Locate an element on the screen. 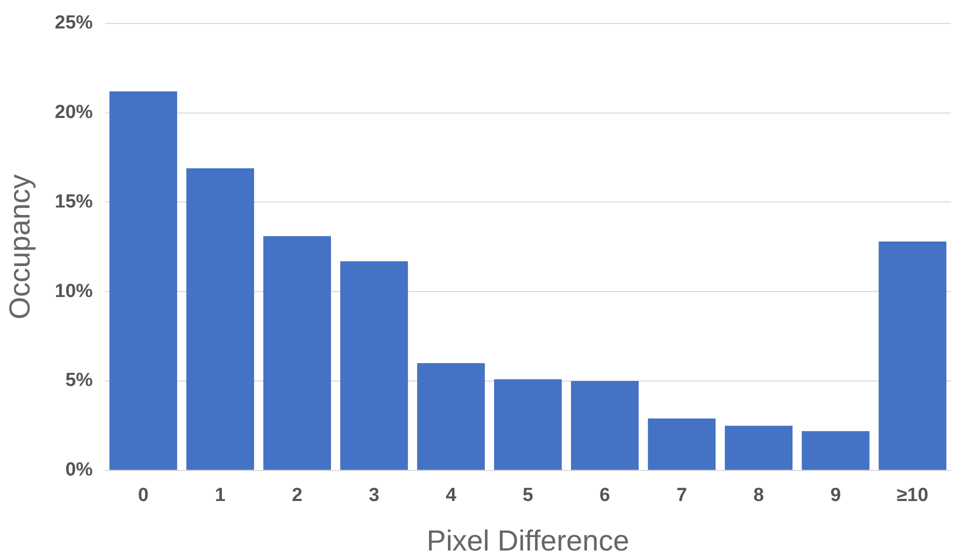  x-tick-label: 5 is located at coordinates (528, 495).